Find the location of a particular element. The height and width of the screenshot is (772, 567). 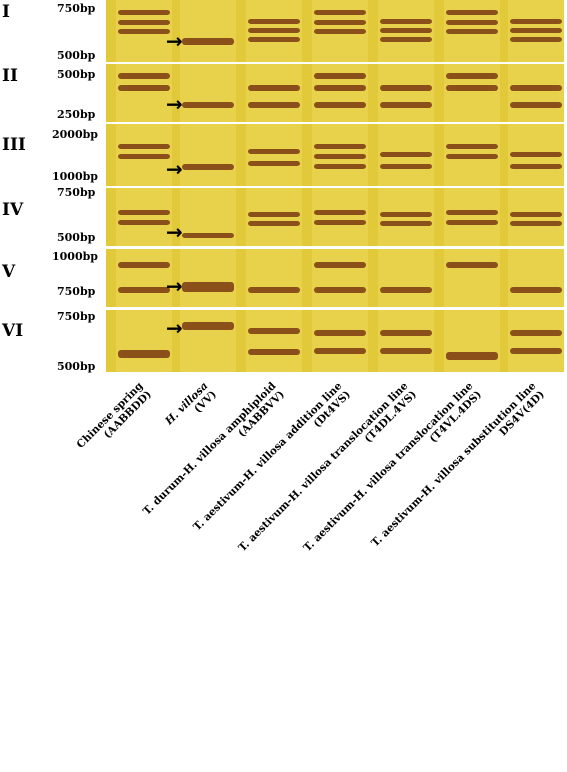

panel-label-II: II is located at coordinates (10, 76).